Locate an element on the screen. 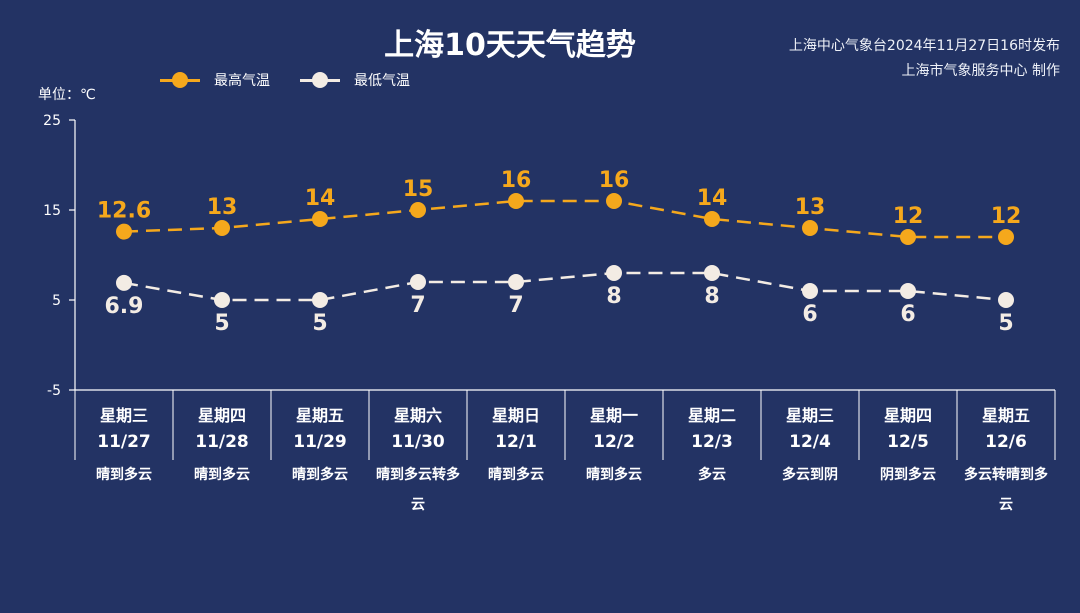 This screenshot has width=1080, height=613. category-day-3: 星期六 11/30 晴到多云转多云 is located at coordinates (418, 460).